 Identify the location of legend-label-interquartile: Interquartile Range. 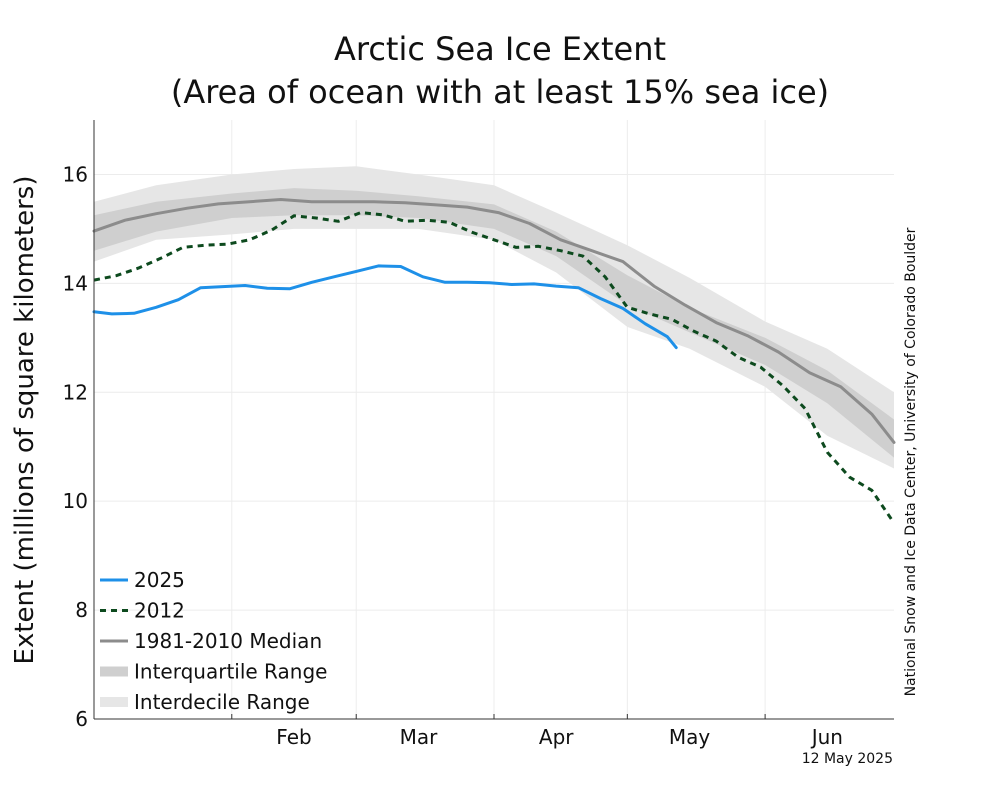
(230, 672).